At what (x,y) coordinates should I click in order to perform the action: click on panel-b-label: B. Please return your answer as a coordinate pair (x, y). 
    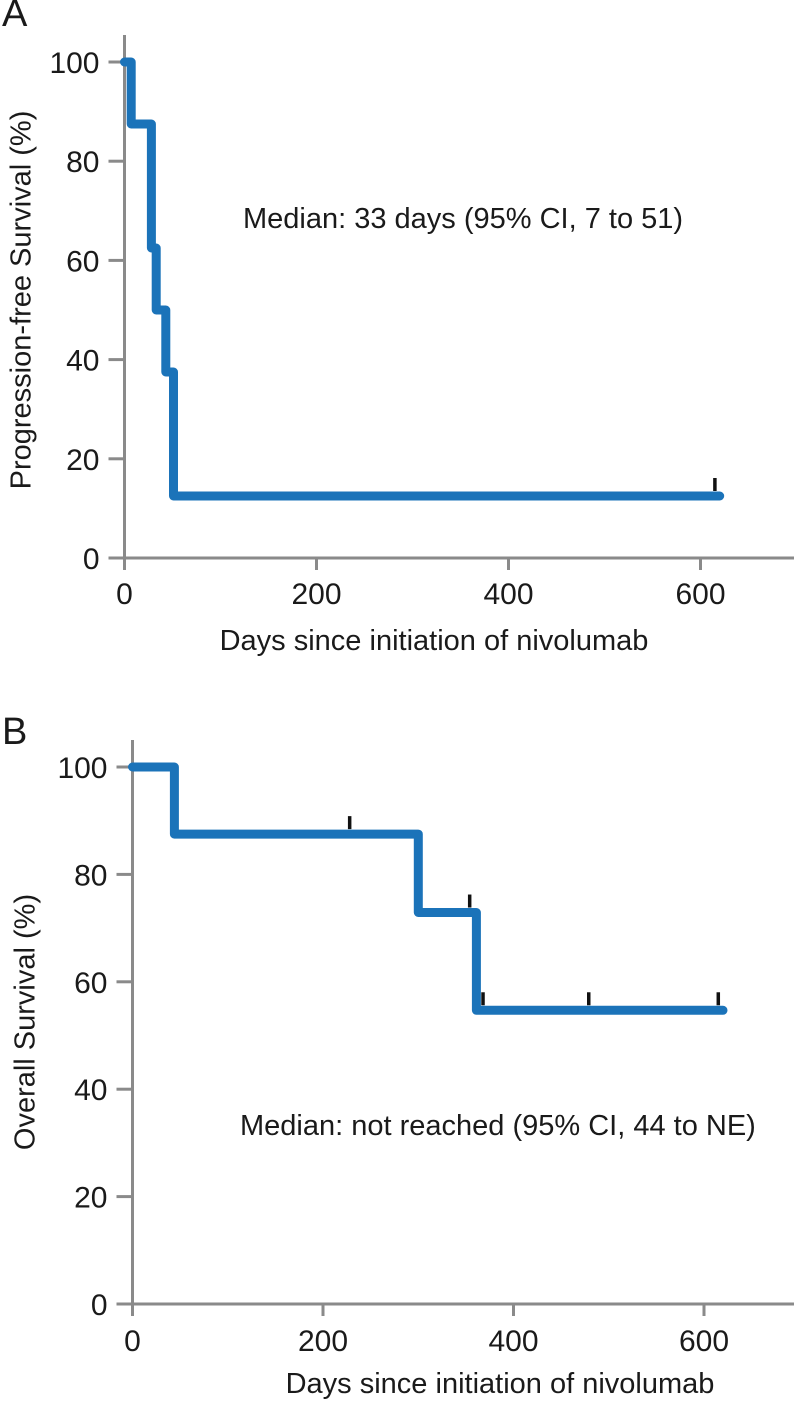
    Looking at the image, I should click on (15, 732).